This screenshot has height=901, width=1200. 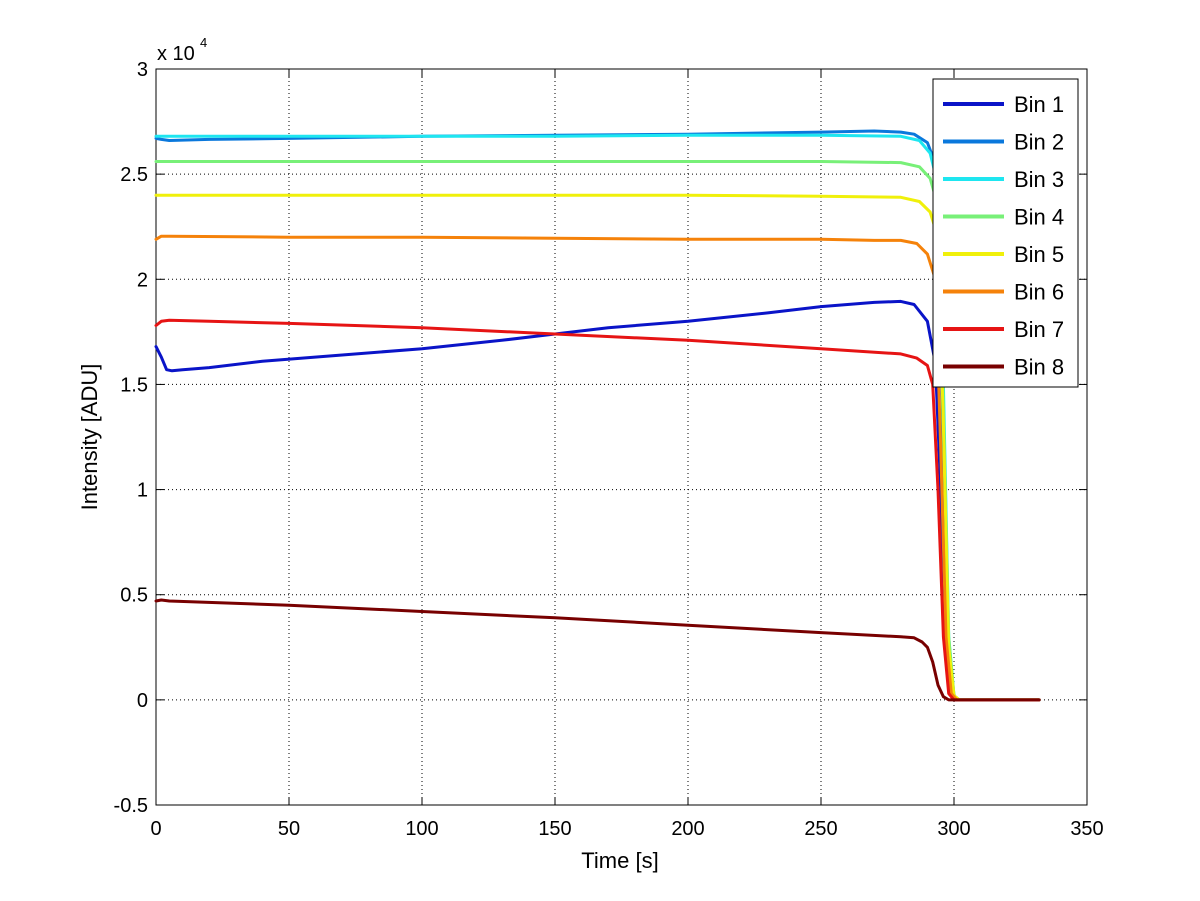 What do you see at coordinates (820, 829) in the screenshot?
I see `x-tick-label: 250` at bounding box center [820, 829].